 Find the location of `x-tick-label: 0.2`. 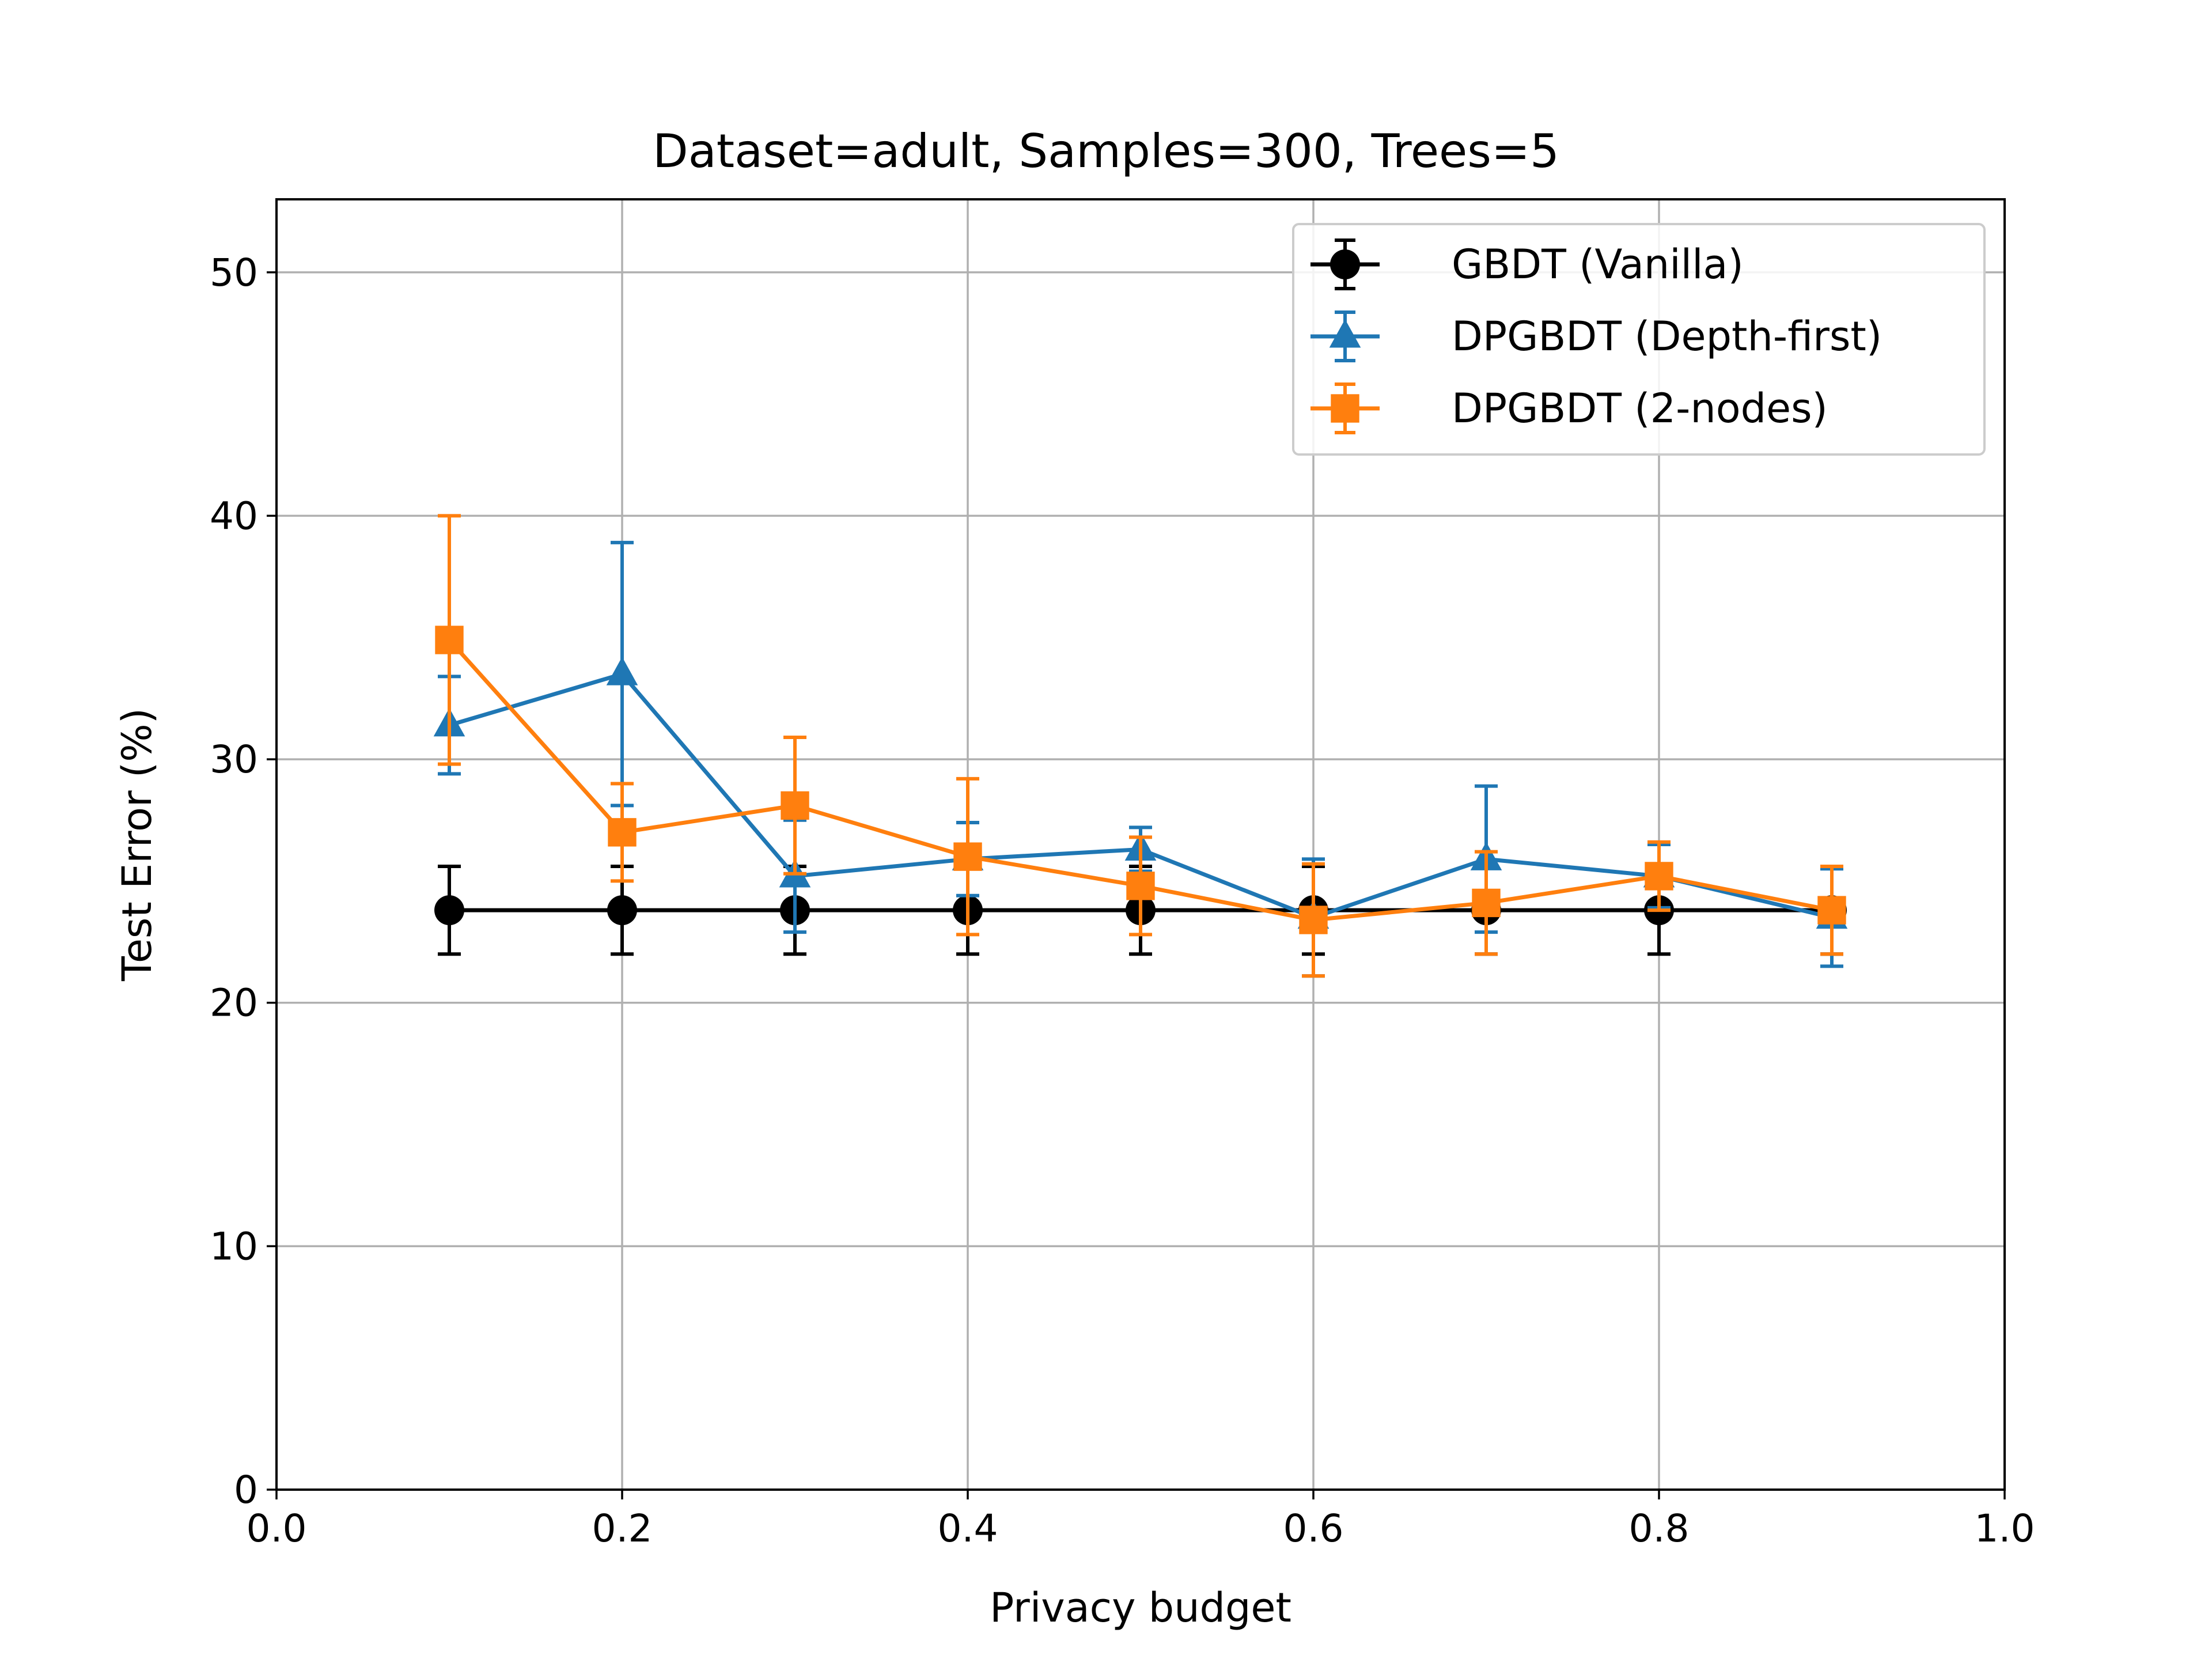

x-tick-label: 0.2 is located at coordinates (622, 1528).